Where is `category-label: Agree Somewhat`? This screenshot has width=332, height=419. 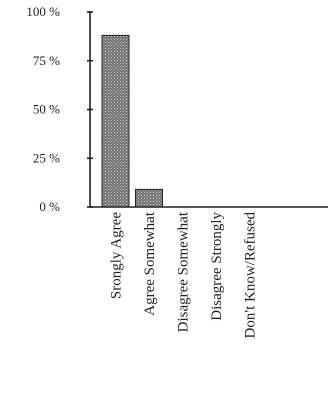 category-label: Agree Somewhat is located at coordinates (150, 263).